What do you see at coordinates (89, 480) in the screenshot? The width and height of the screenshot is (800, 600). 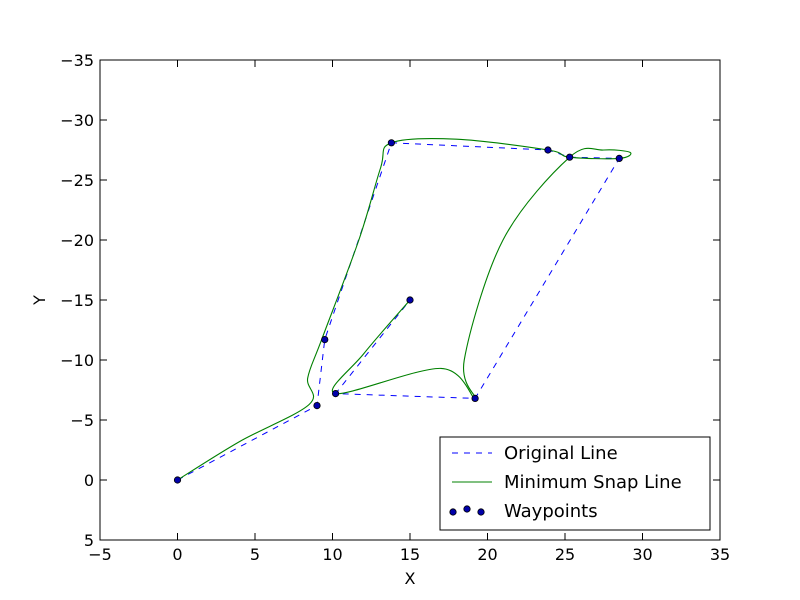 I see `y-tick-label: 0` at bounding box center [89, 480].